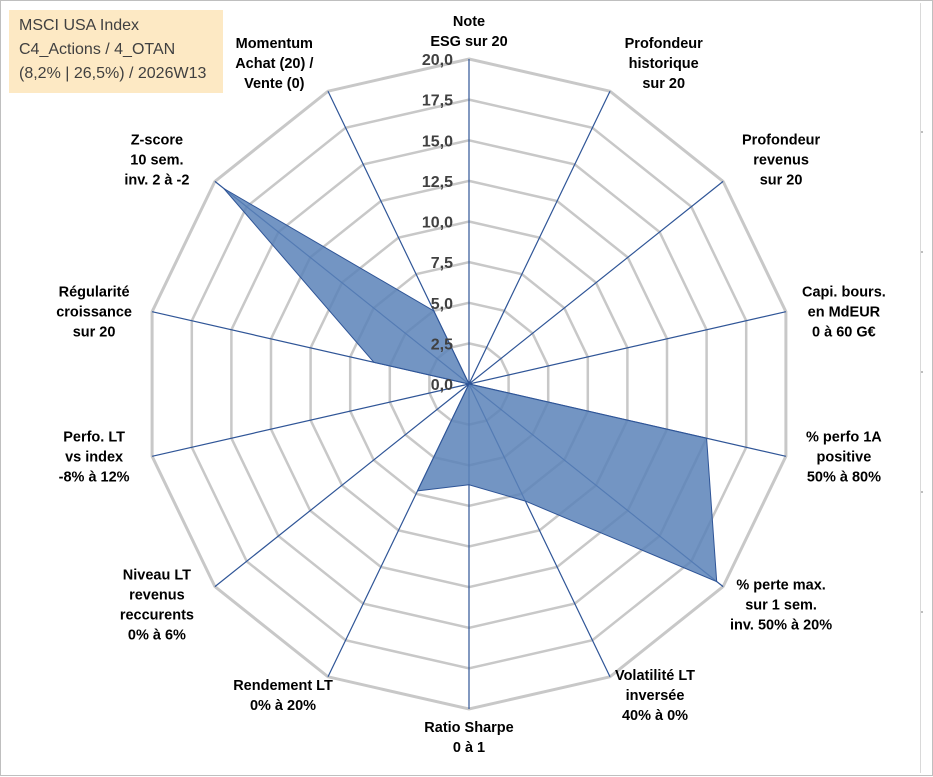 Image resolution: width=933 pixels, height=777 pixels. Describe the element at coordinates (437, 223) in the screenshot. I see `tick-label: 10,0` at that location.